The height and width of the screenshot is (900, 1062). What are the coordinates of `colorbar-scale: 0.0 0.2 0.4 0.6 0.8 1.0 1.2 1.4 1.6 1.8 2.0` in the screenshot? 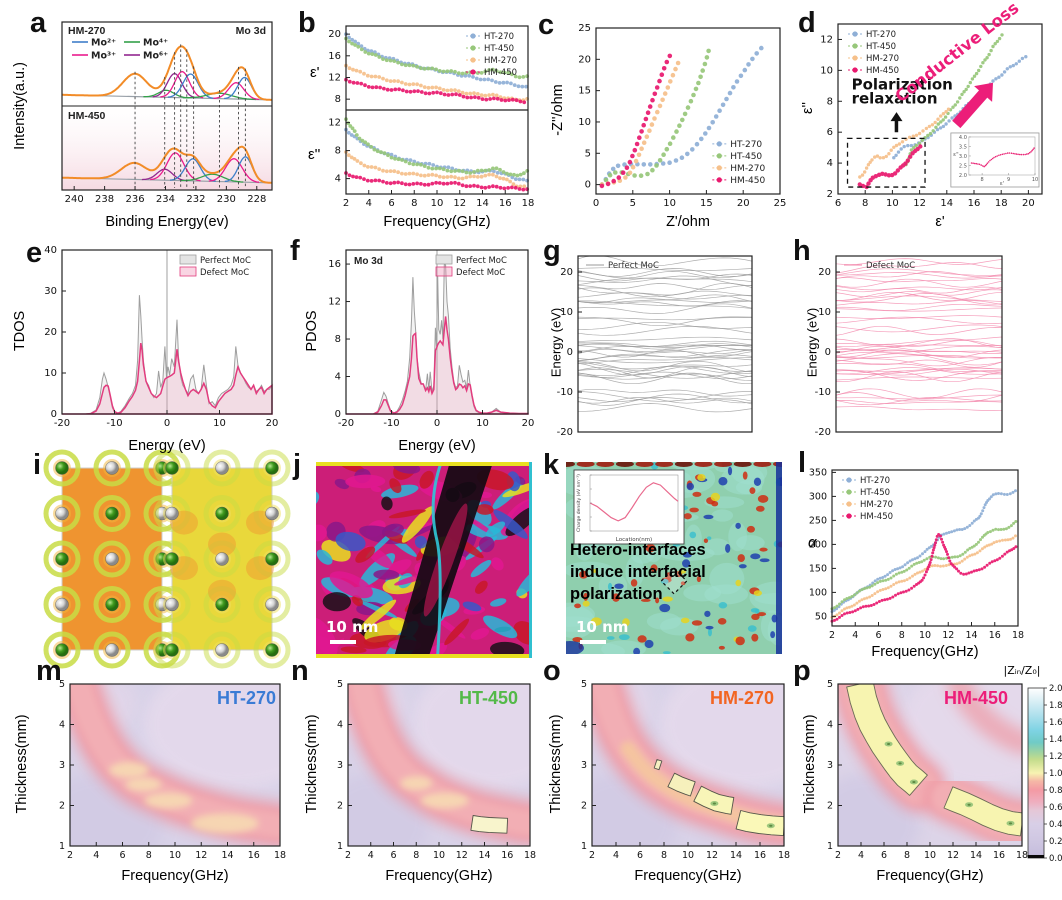 It's located at (1044, 774).